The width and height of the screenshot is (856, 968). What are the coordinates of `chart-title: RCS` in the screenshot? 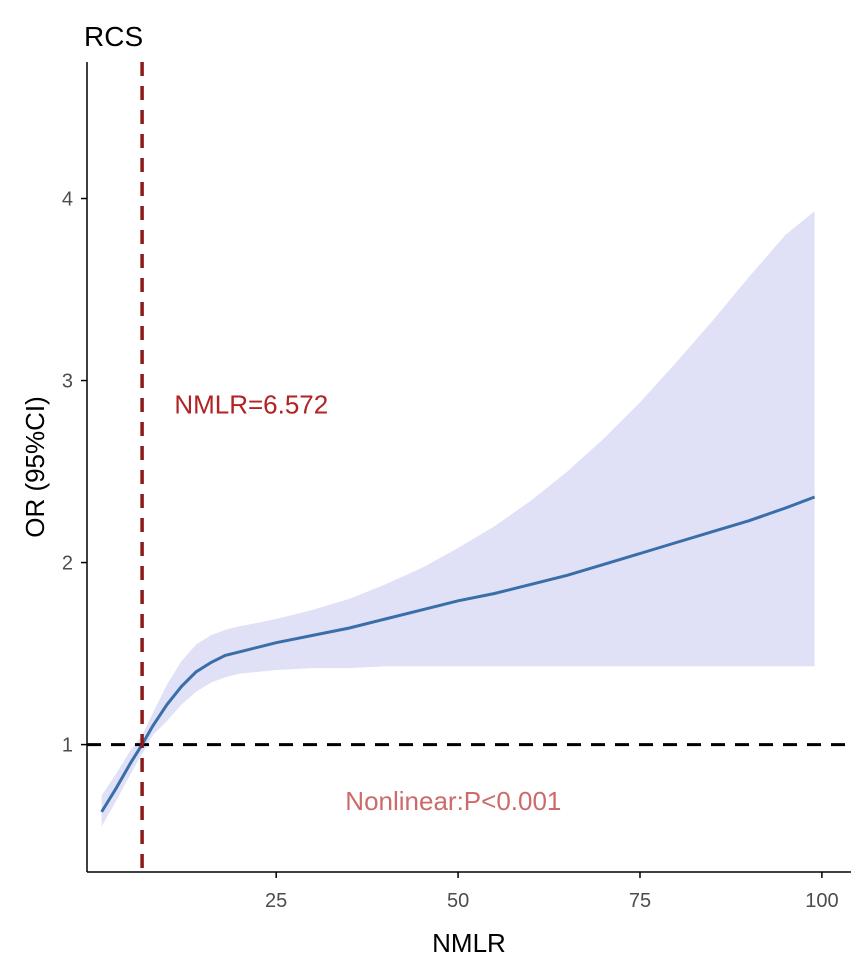 It's located at (113, 36).